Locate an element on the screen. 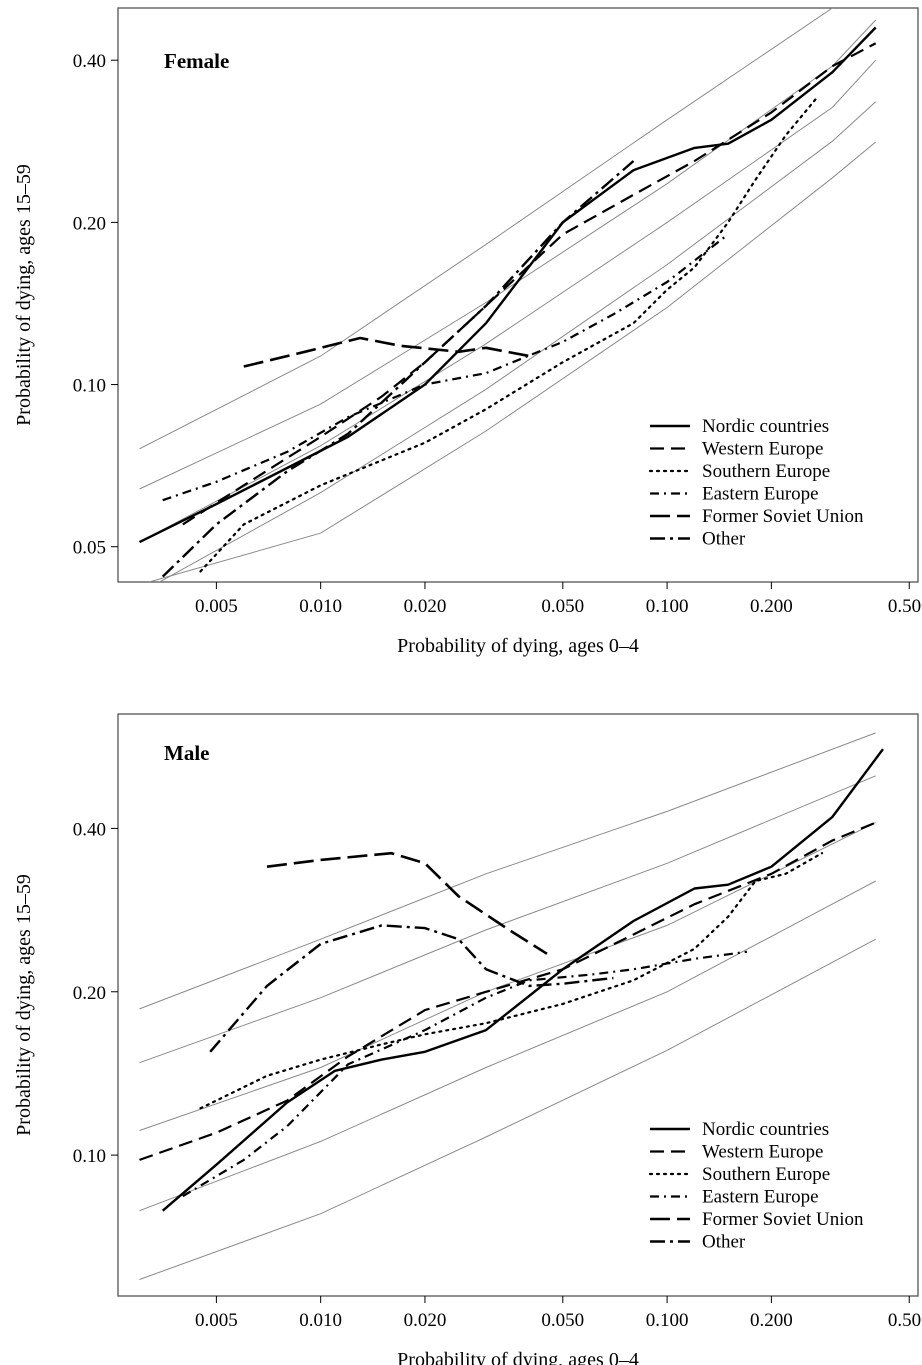 This screenshot has height=1365, width=922. panel-title: Female is located at coordinates (196, 61).